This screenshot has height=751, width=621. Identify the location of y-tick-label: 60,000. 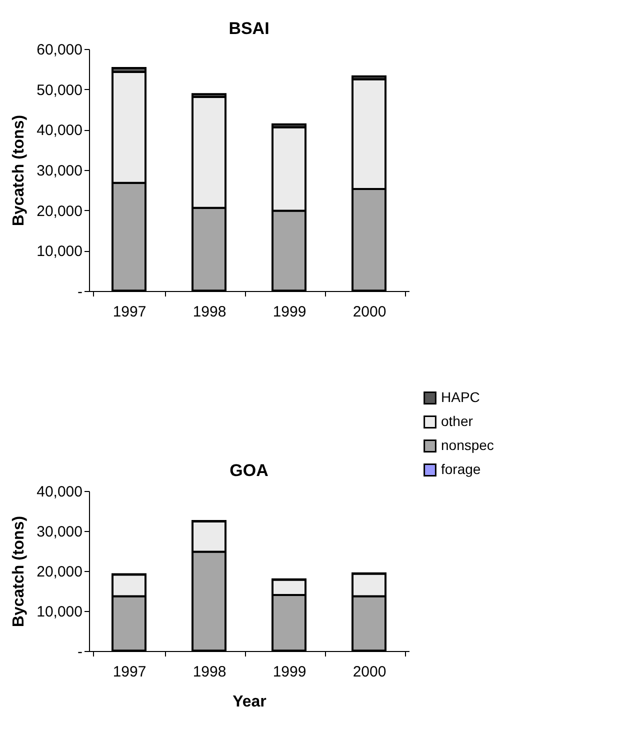
(59, 50).